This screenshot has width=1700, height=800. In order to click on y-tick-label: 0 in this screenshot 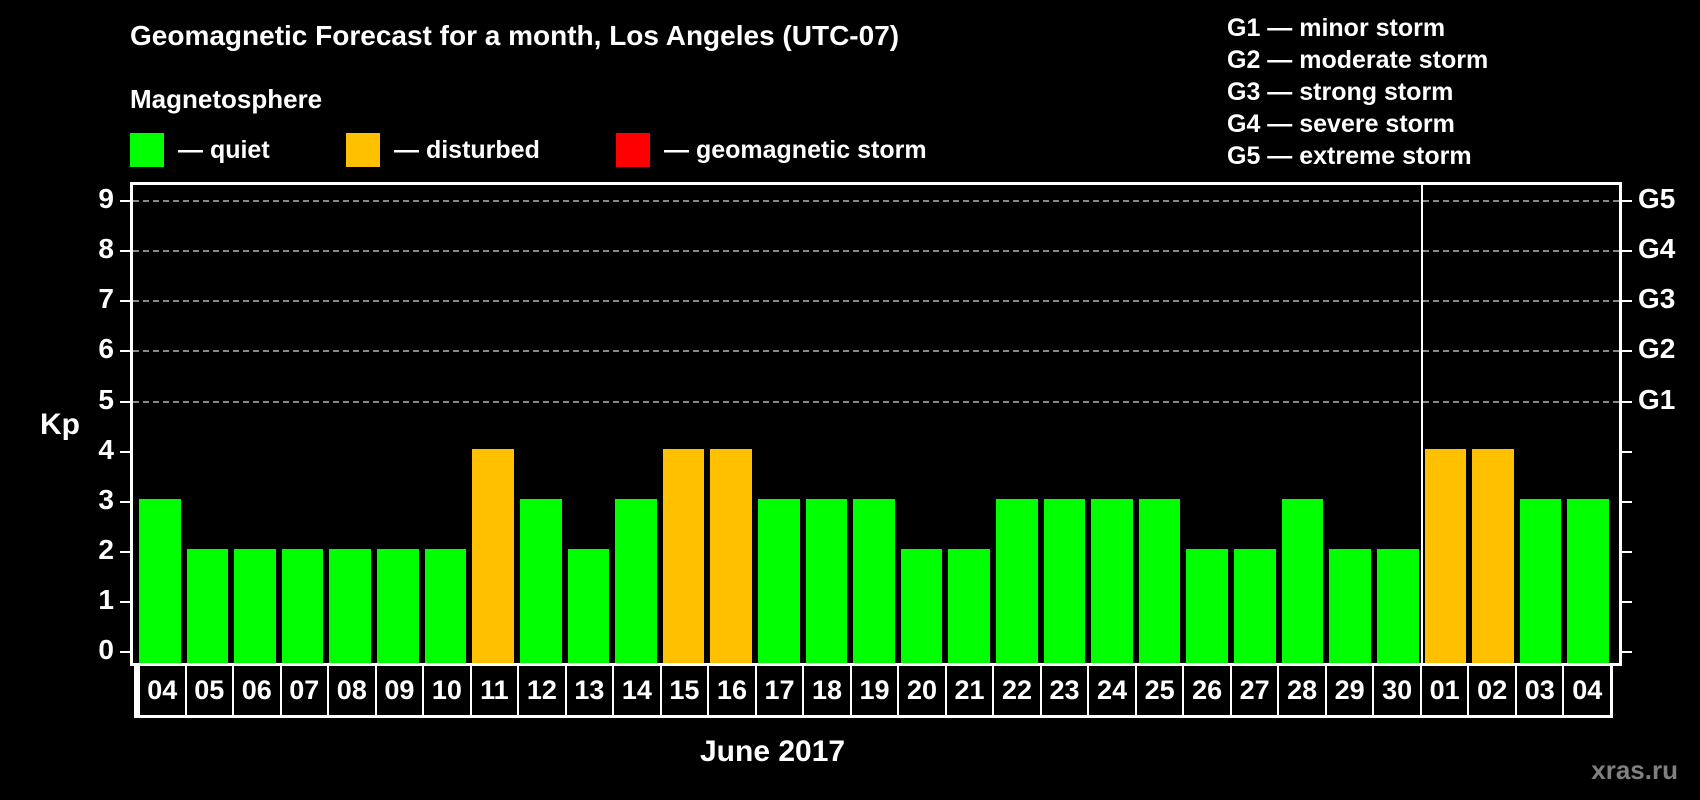, I will do `click(106, 649)`.